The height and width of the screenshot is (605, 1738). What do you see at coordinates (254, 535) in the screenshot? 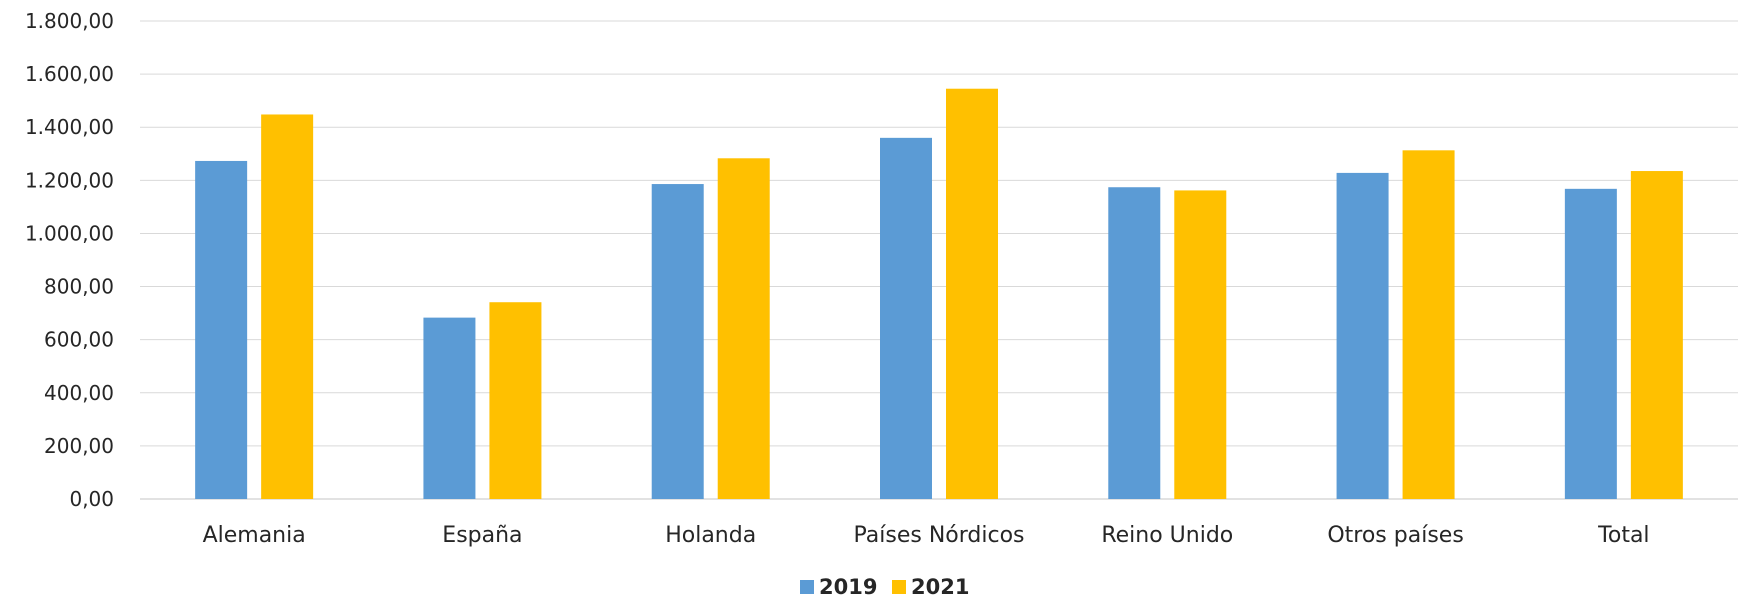
I see `x-tick-label: Alemania` at bounding box center [254, 535].